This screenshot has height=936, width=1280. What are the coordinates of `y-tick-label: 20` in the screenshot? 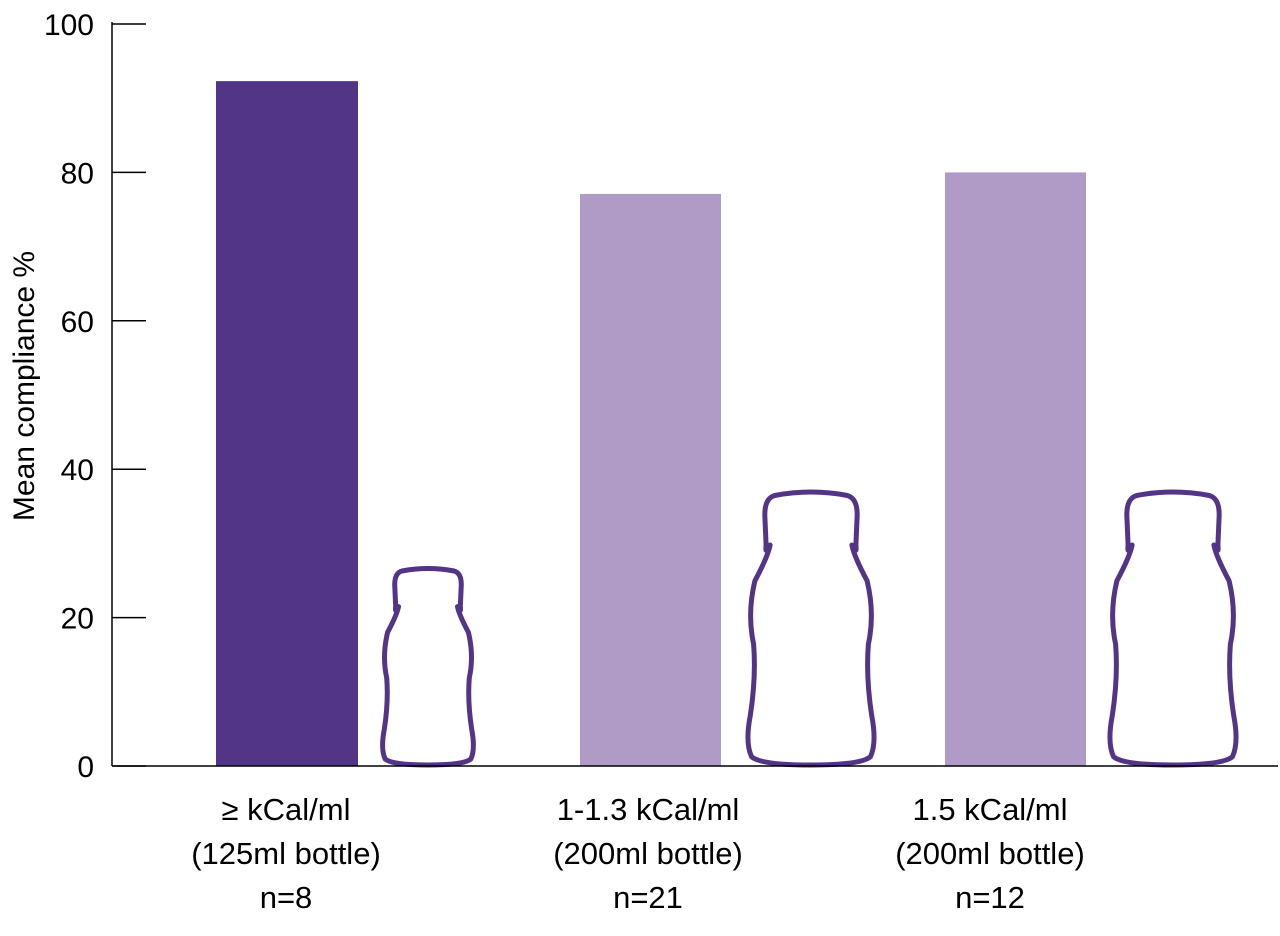 It's located at (77, 619).